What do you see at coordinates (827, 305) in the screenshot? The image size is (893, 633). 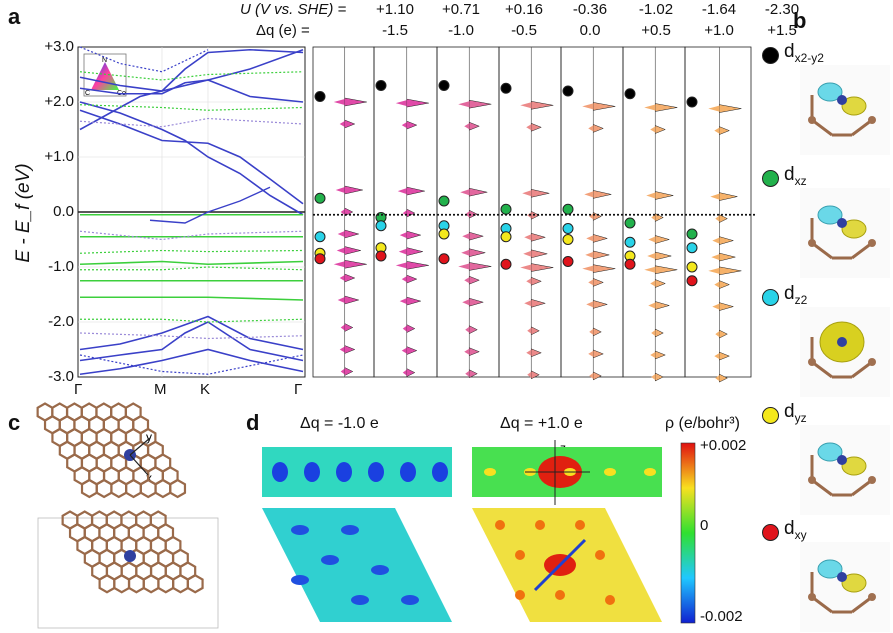 I see `orbital-row: dz2` at bounding box center [827, 305].